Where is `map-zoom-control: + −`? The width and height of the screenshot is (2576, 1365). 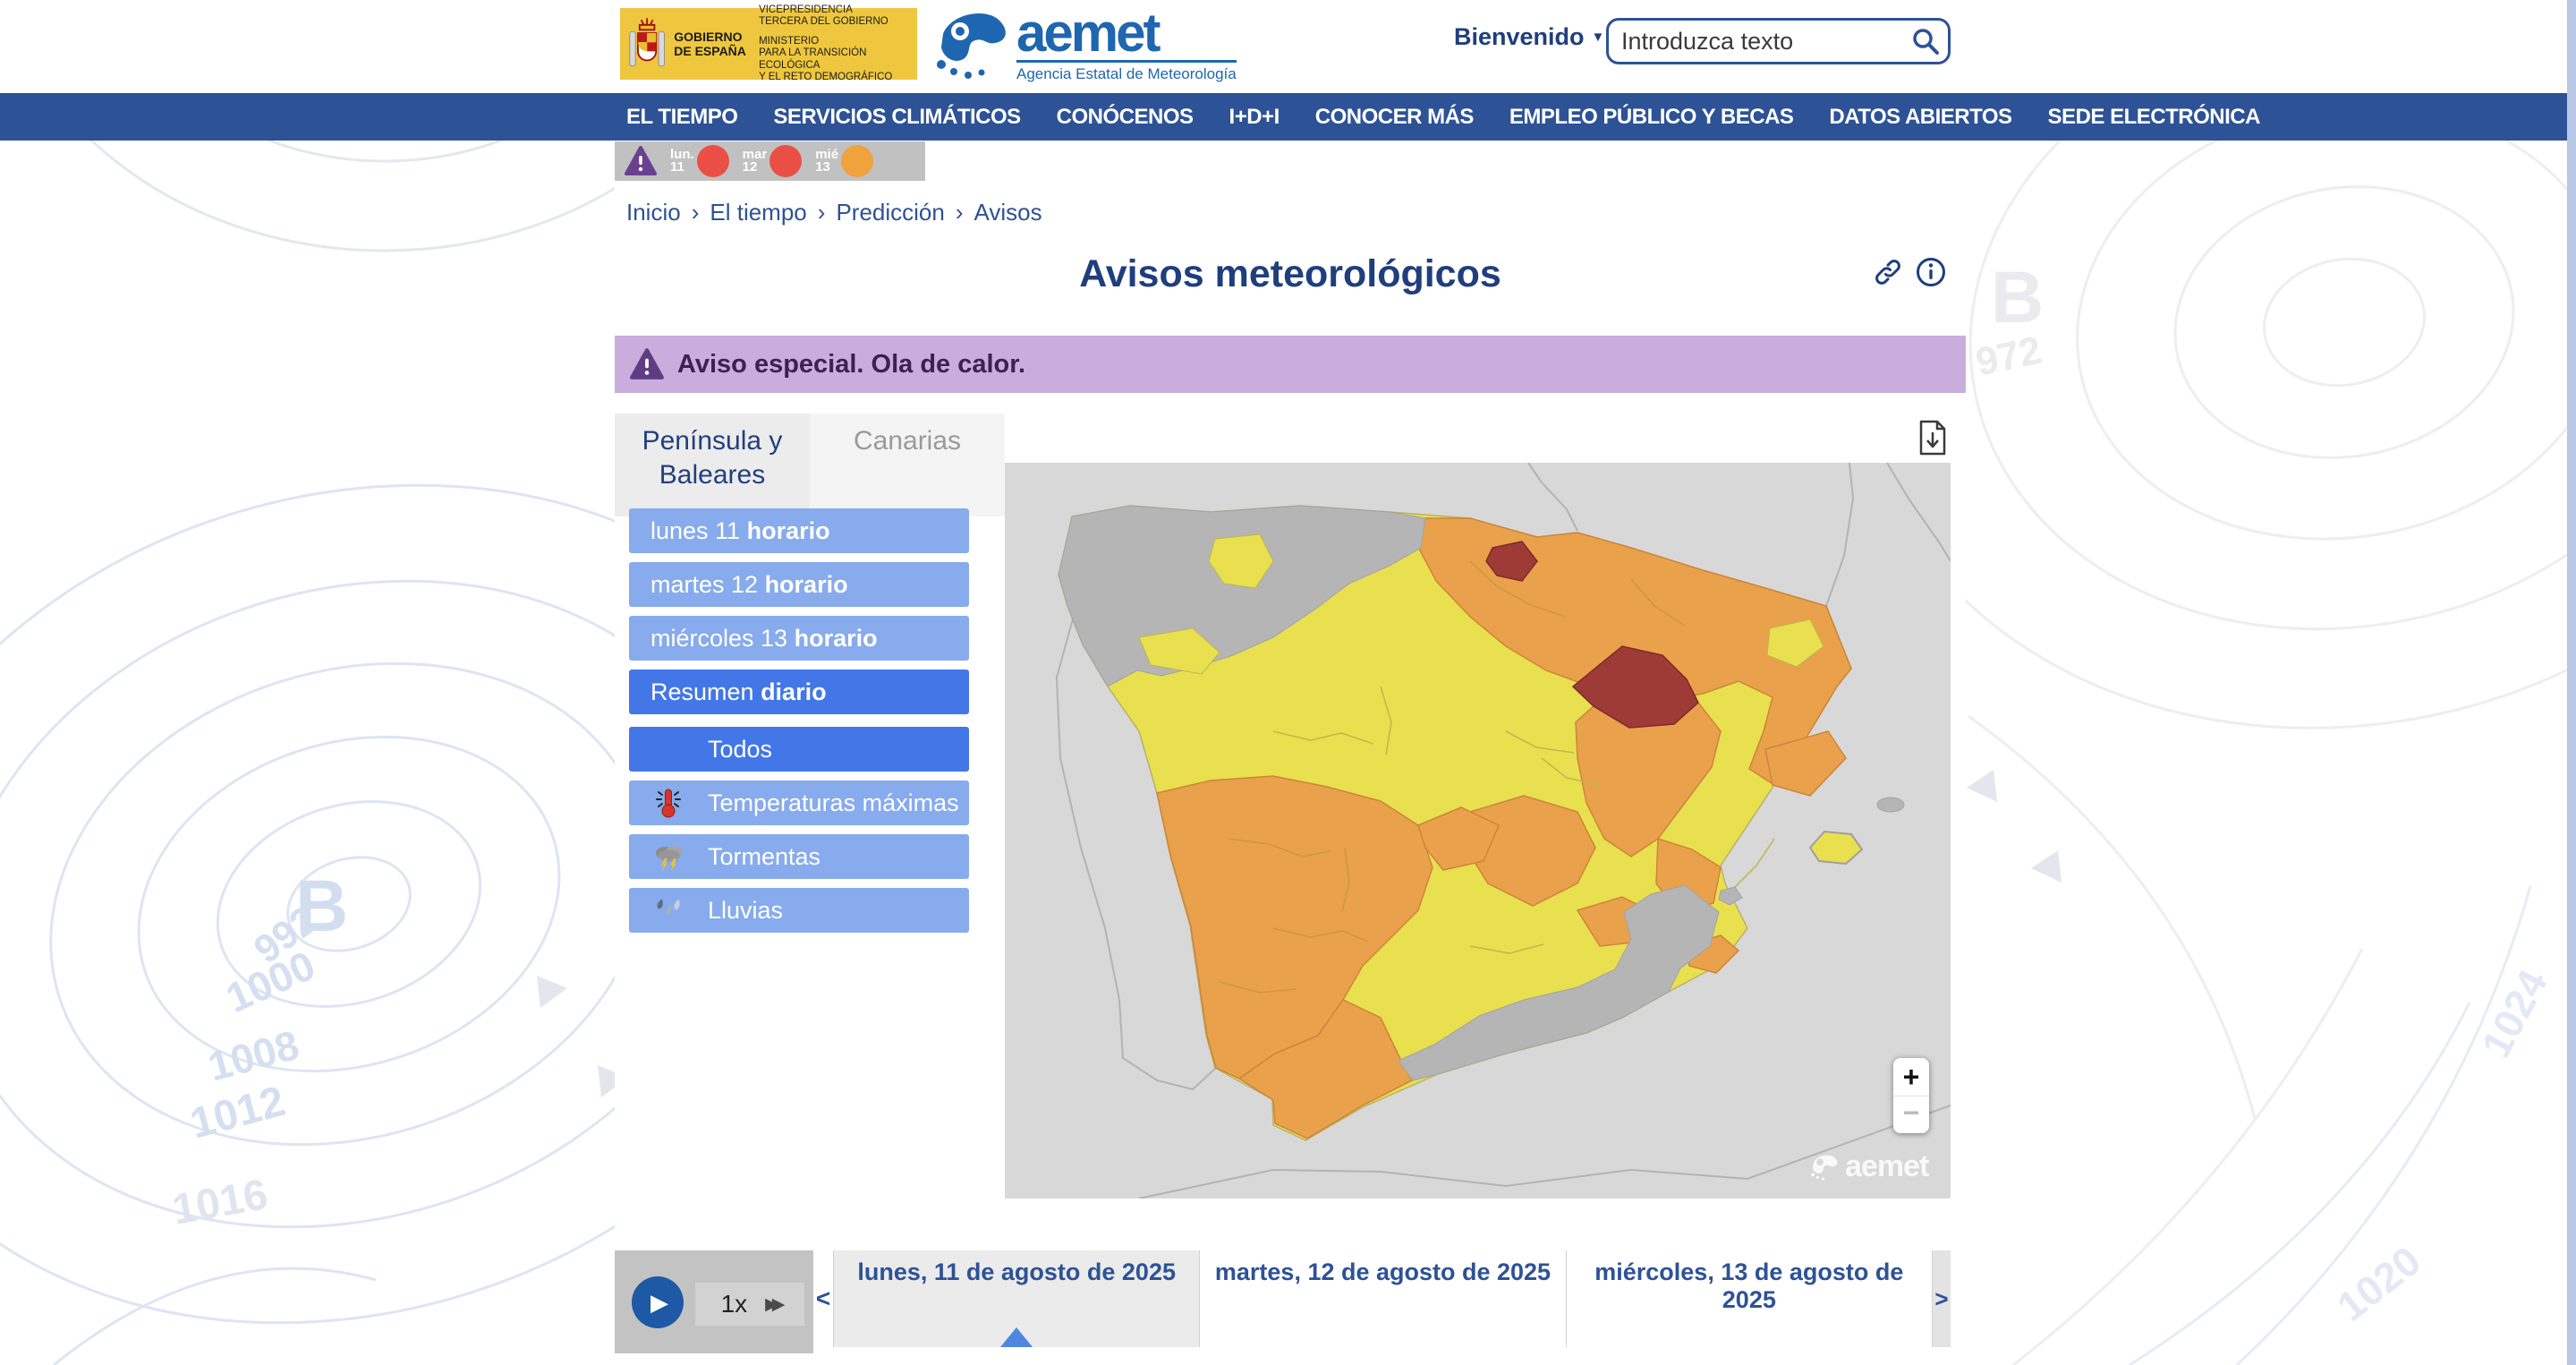
map-zoom-control: + − is located at coordinates (1911, 1095).